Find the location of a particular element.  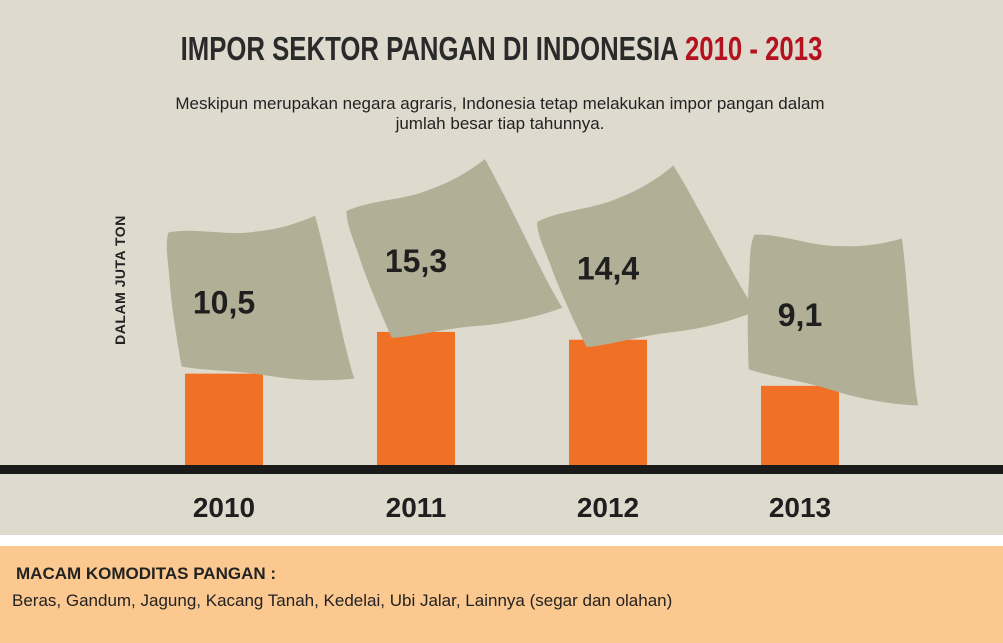

commodity-heading: MACAM KOMODITAS PANGAN : is located at coordinates (146, 573).